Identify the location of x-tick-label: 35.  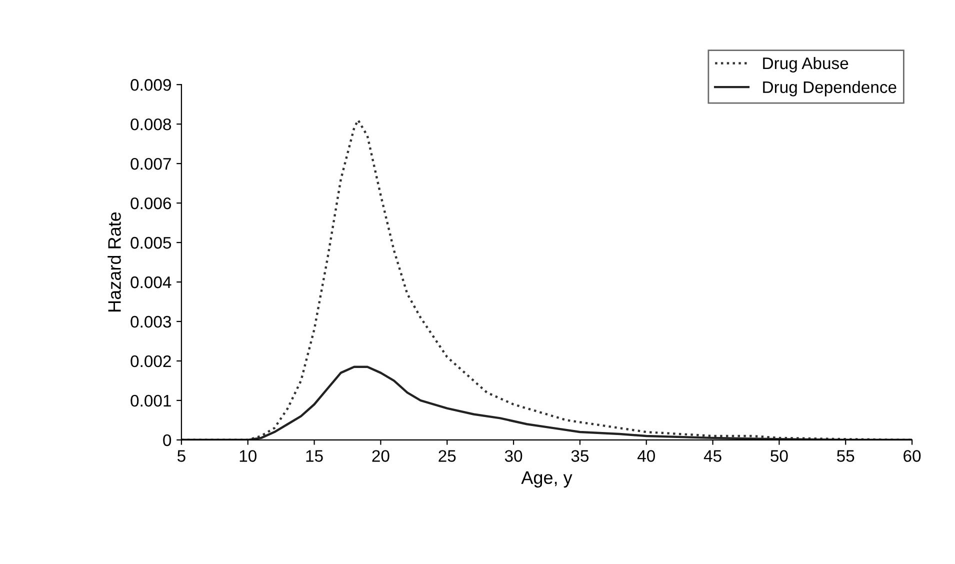
(580, 456).